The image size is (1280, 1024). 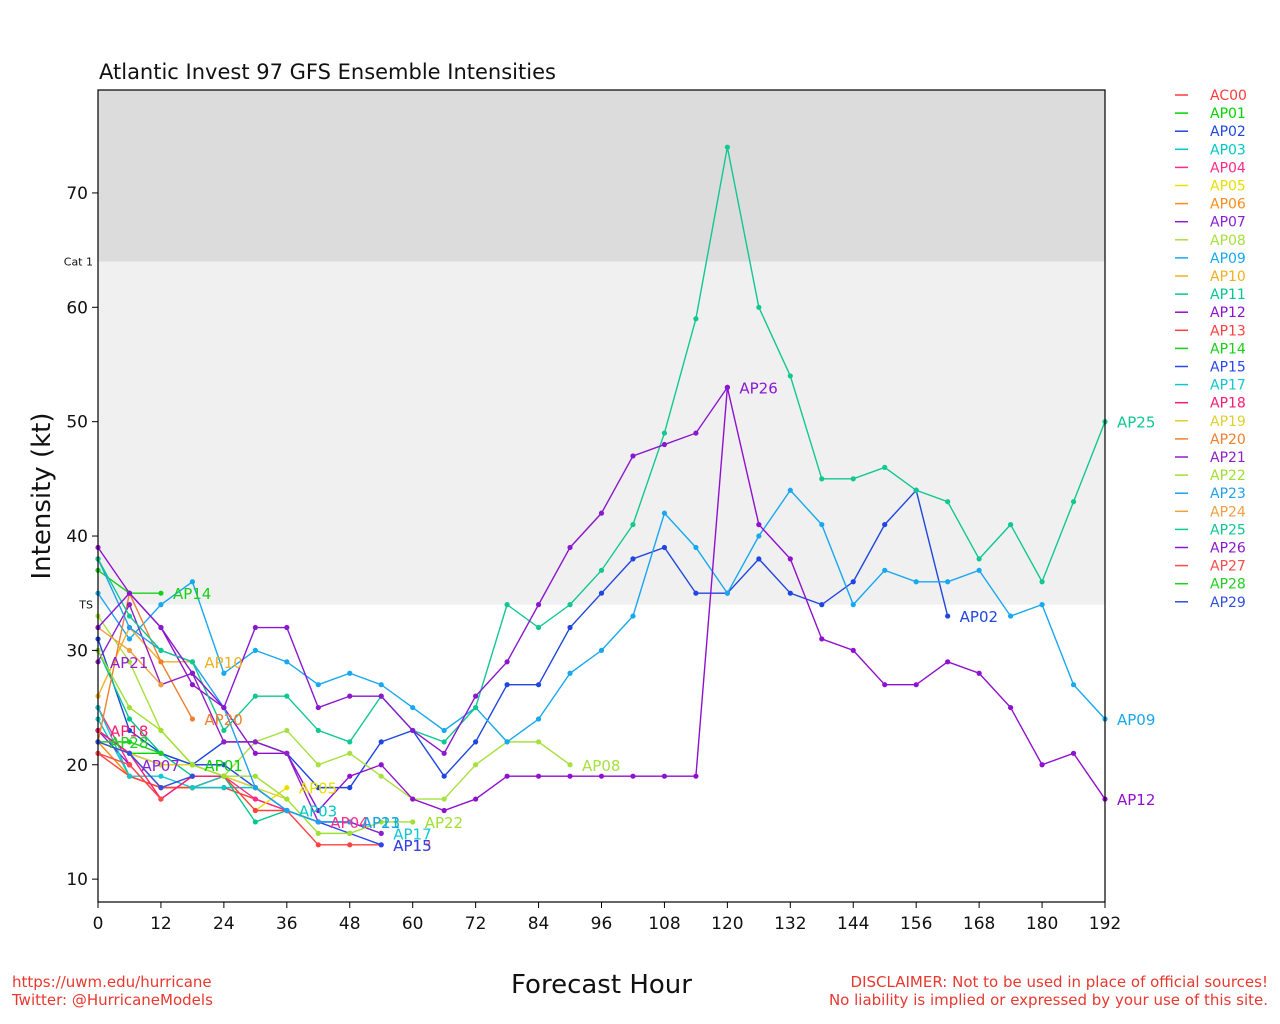 What do you see at coordinates (85, 605) in the screenshot?
I see `band-label: TS` at bounding box center [85, 605].